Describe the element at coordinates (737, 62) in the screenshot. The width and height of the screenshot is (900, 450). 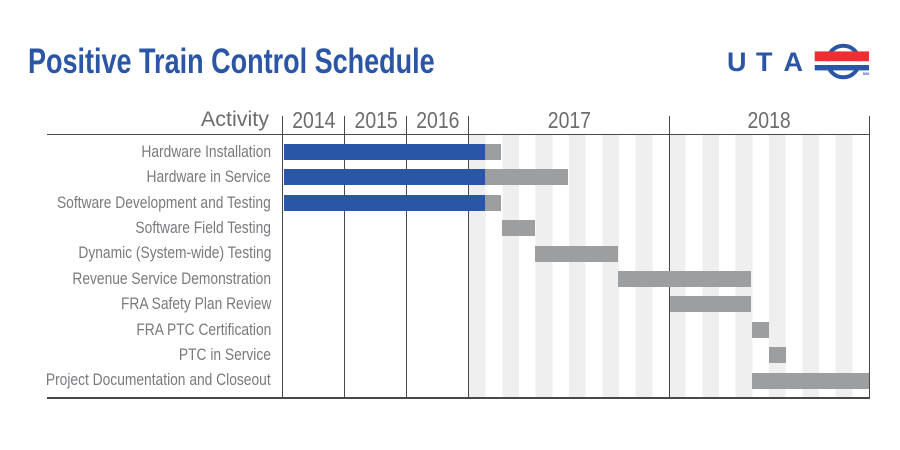
I see `svg-text: U` at that location.